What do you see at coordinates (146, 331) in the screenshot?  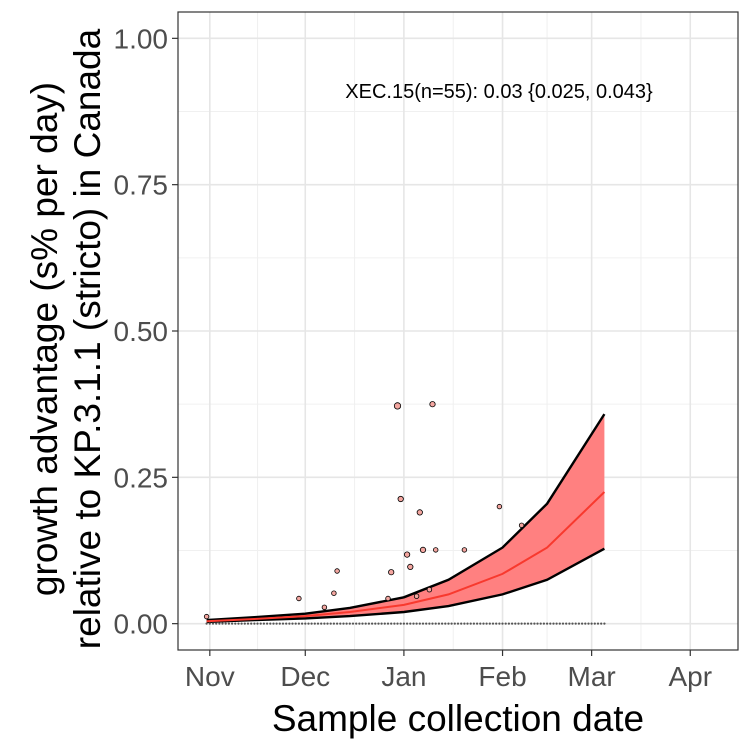 I see `y-axis-ticks: 0.00 0.25 0.50 0.75 1.00` at bounding box center [146, 331].